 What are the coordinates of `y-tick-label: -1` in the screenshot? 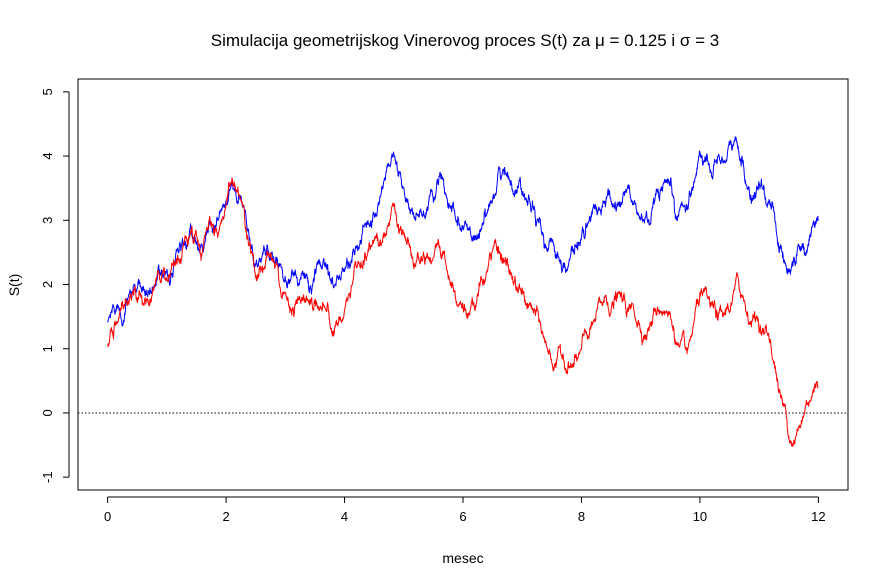 It's located at (47, 477).